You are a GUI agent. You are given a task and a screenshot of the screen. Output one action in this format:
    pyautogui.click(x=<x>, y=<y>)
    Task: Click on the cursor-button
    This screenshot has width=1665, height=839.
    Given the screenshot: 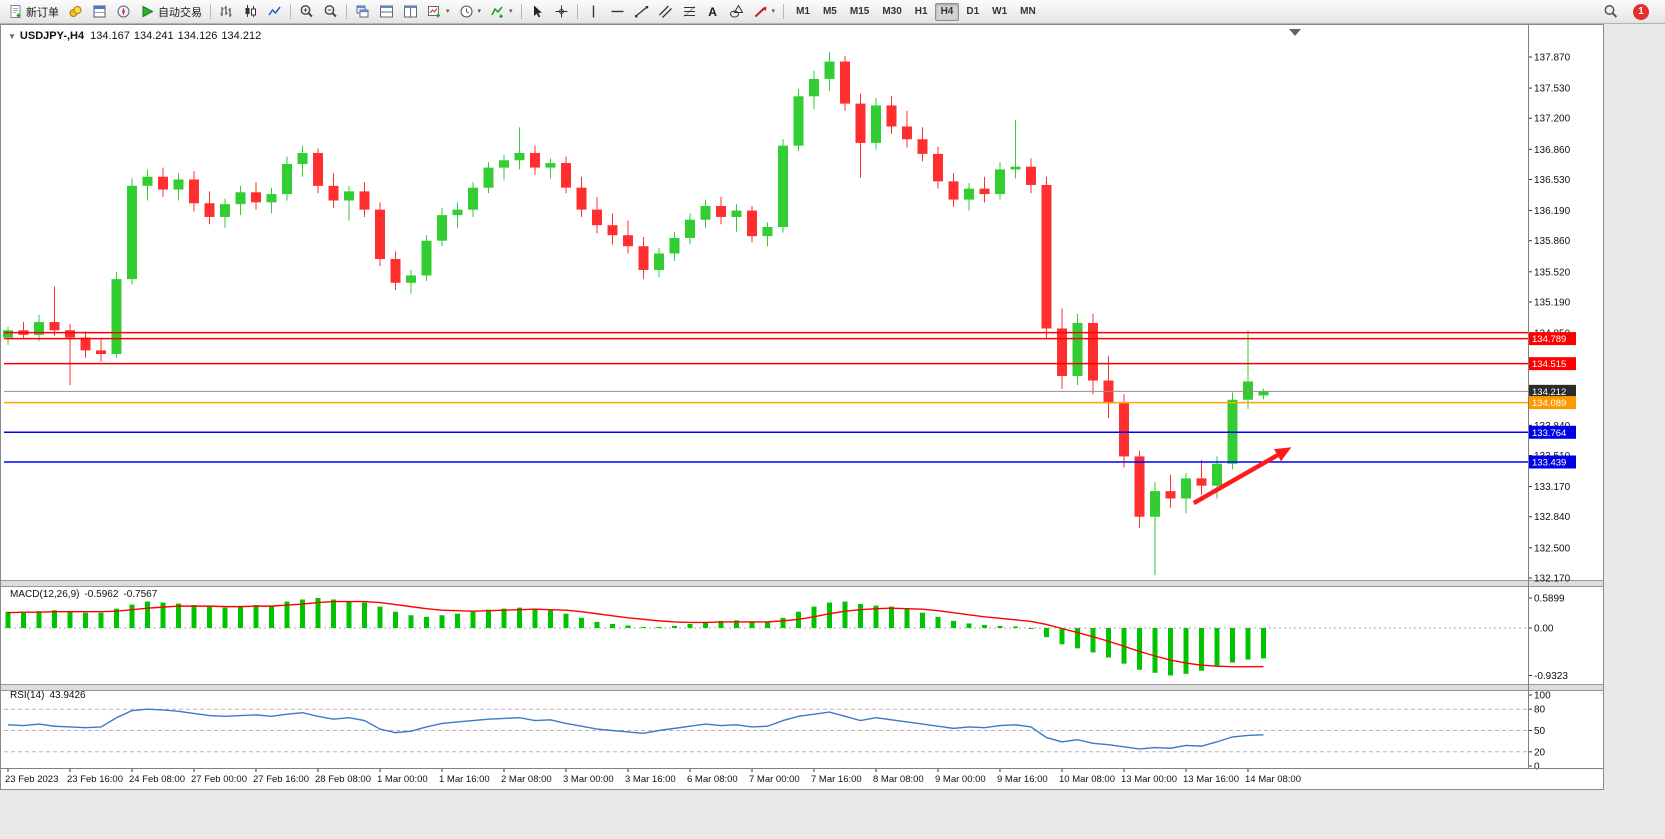 What is the action you would take?
    pyautogui.click(x=537, y=12)
    